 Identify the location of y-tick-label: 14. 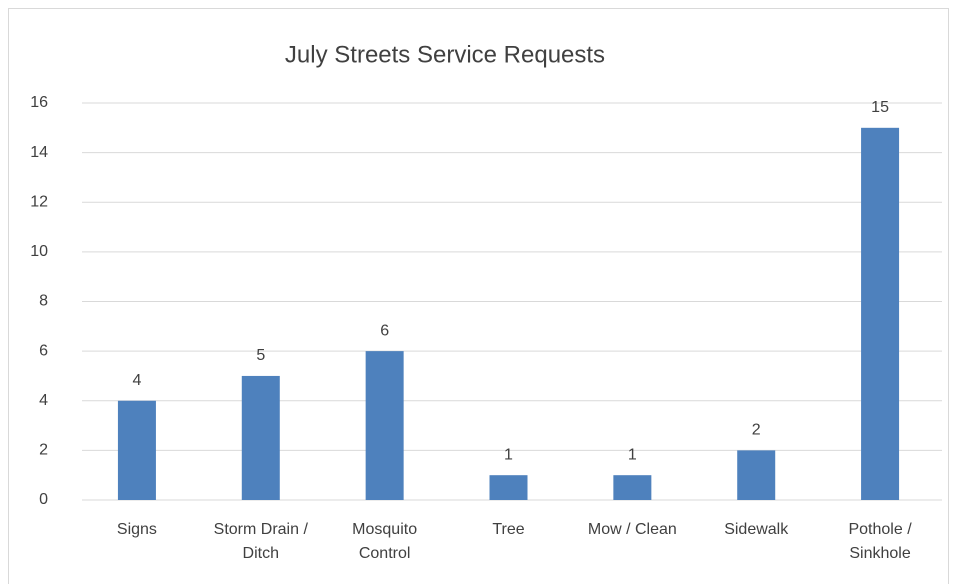
(39, 152).